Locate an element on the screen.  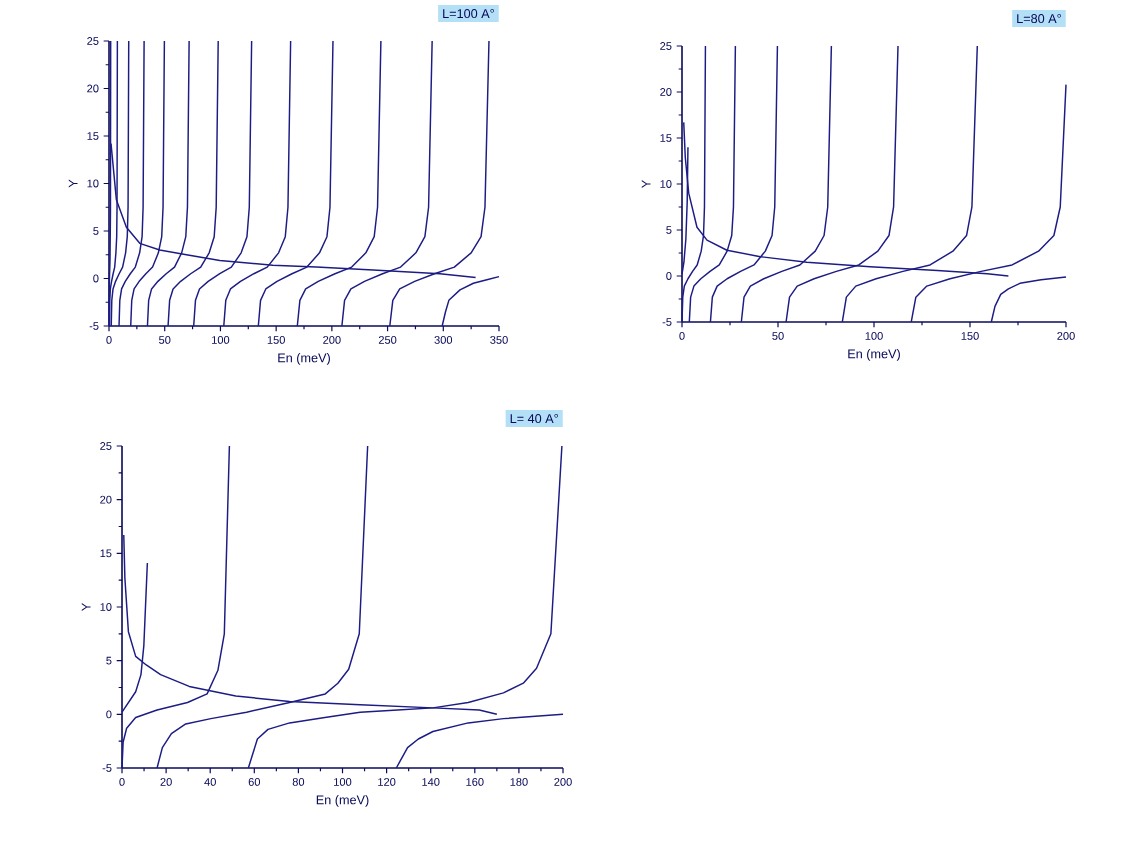
x-tick-label: 60 is located at coordinates (254, 782).